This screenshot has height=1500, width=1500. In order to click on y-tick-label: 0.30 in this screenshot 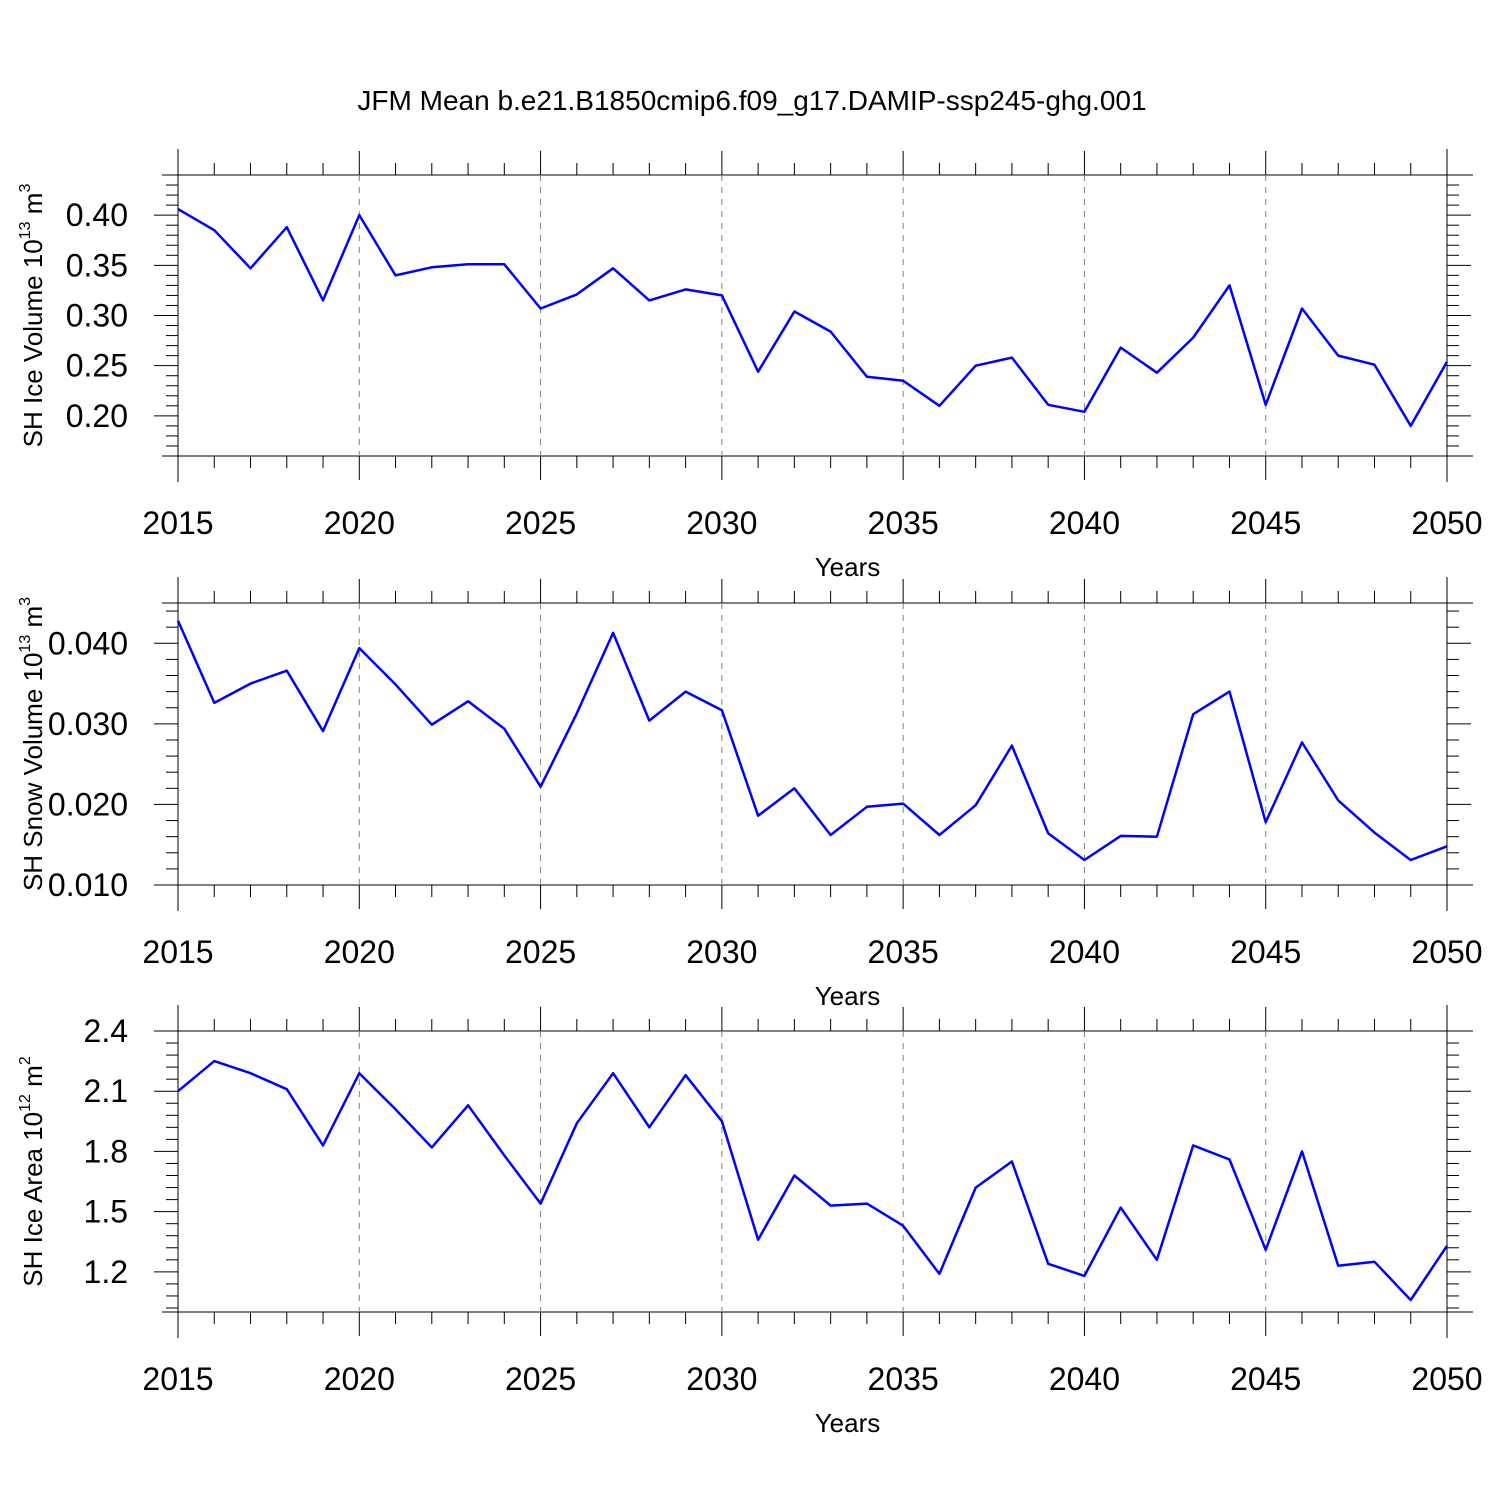, I will do `click(97, 316)`.